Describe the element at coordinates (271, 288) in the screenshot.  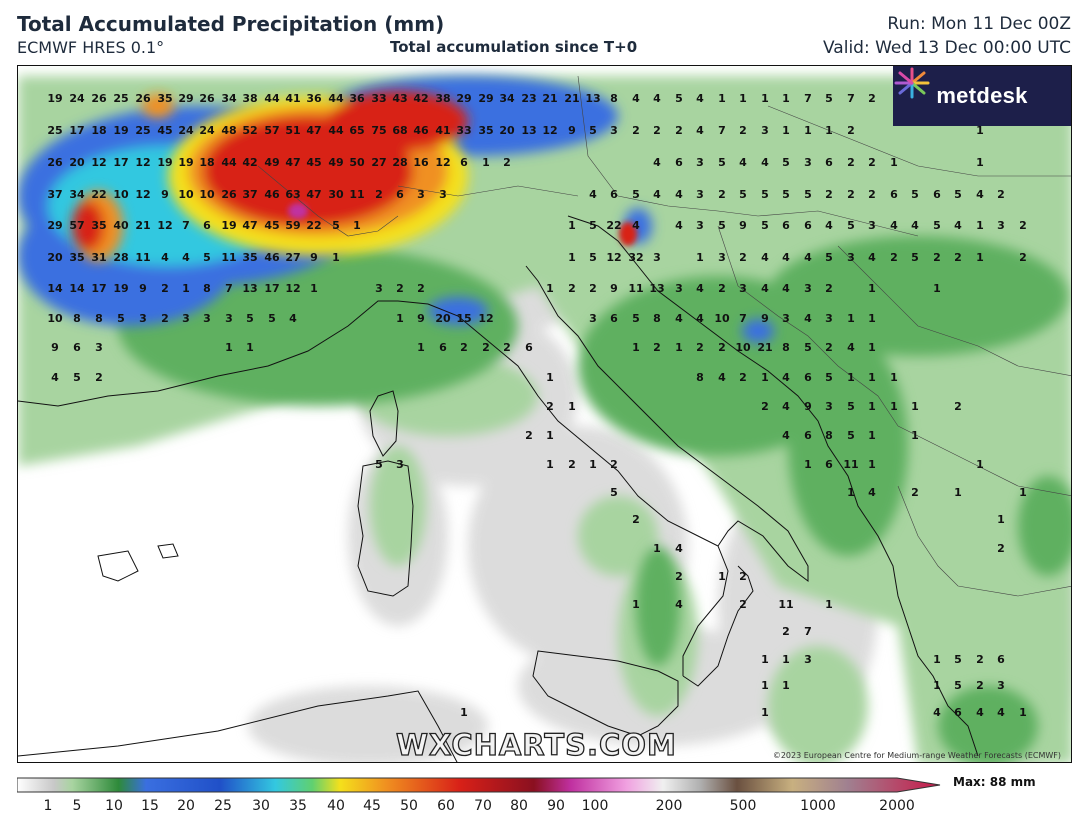
I see `precip-value-label: 17` at that location.